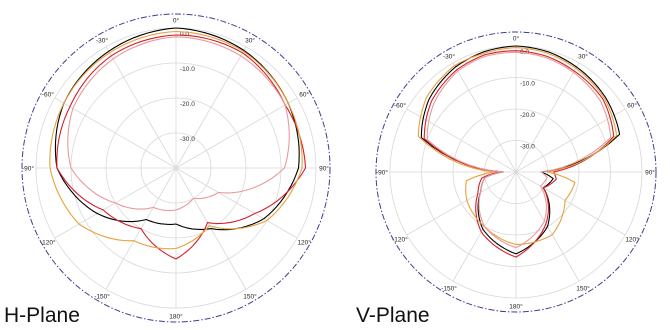 This screenshot has height=330, width=670. I want to click on v-plane-angle-label: 120°, so click(632, 240).